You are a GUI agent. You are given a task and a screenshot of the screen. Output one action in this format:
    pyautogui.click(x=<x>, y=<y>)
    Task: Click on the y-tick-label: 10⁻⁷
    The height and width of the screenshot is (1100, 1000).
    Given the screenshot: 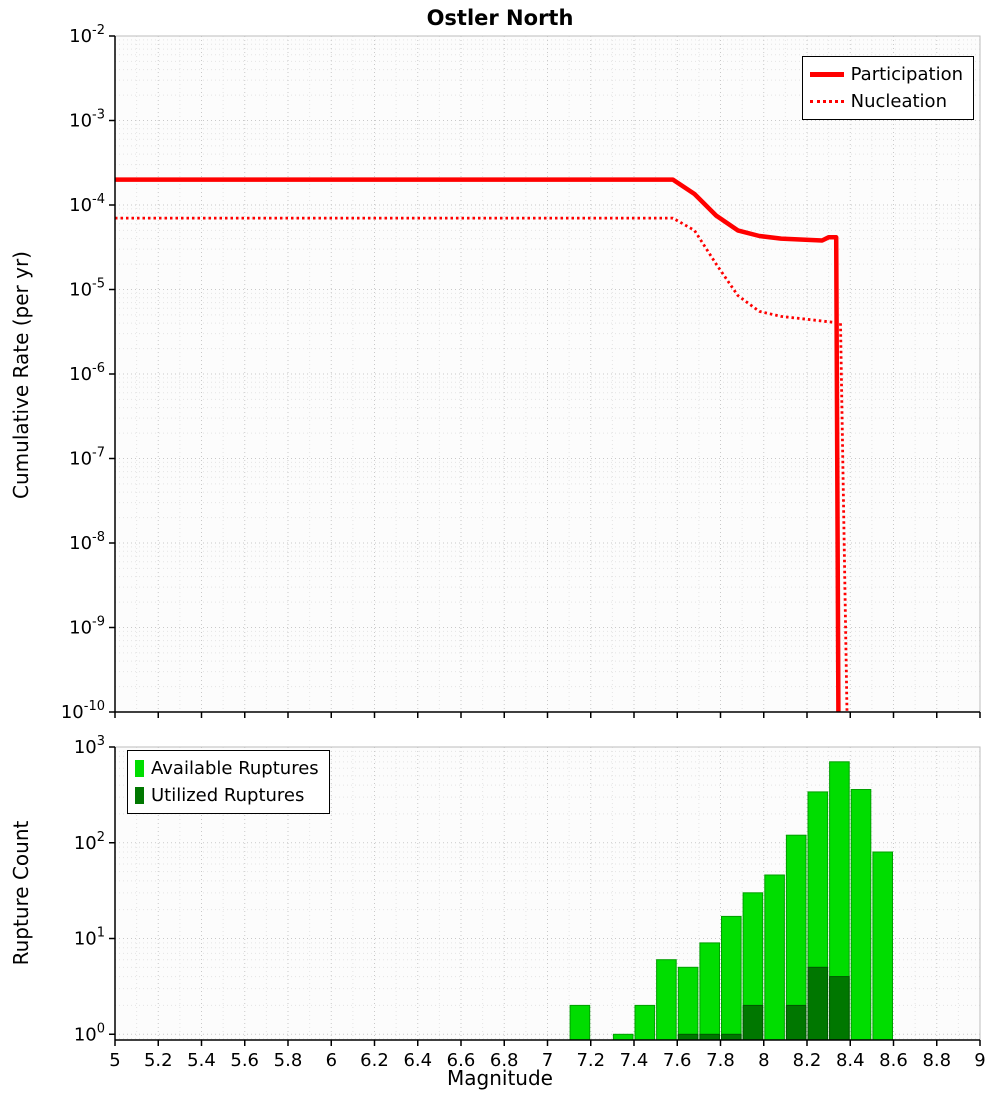 What is the action you would take?
    pyautogui.click(x=87, y=458)
    